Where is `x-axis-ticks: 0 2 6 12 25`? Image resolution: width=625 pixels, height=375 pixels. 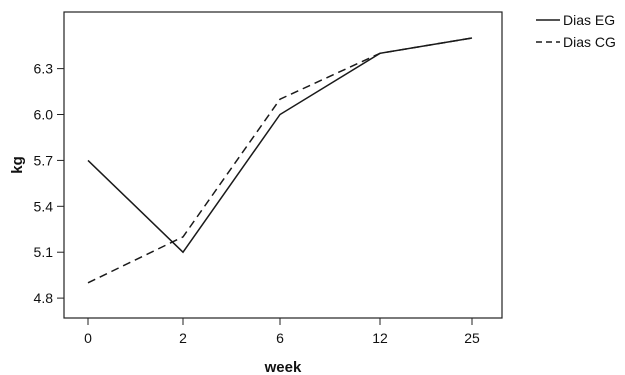 x-axis-ticks: 0 2 6 12 25 is located at coordinates (282, 332).